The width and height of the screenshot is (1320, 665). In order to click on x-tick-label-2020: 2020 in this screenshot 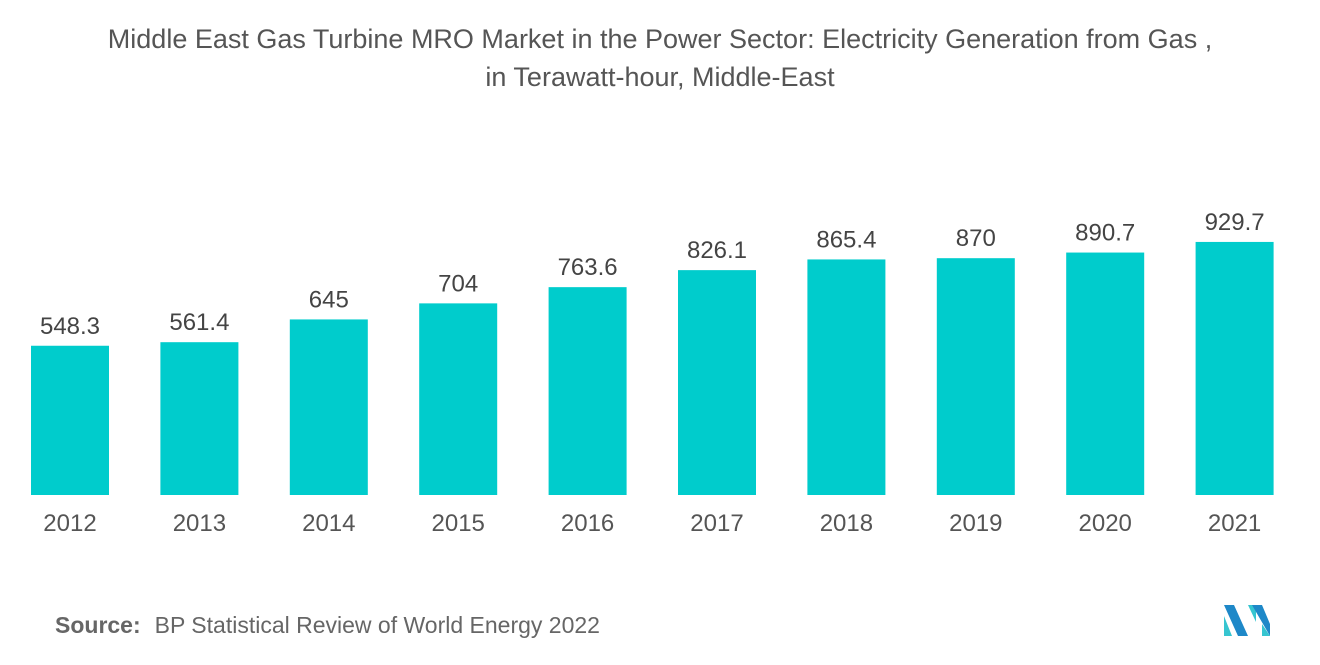, I will do `click(1105, 523)`.